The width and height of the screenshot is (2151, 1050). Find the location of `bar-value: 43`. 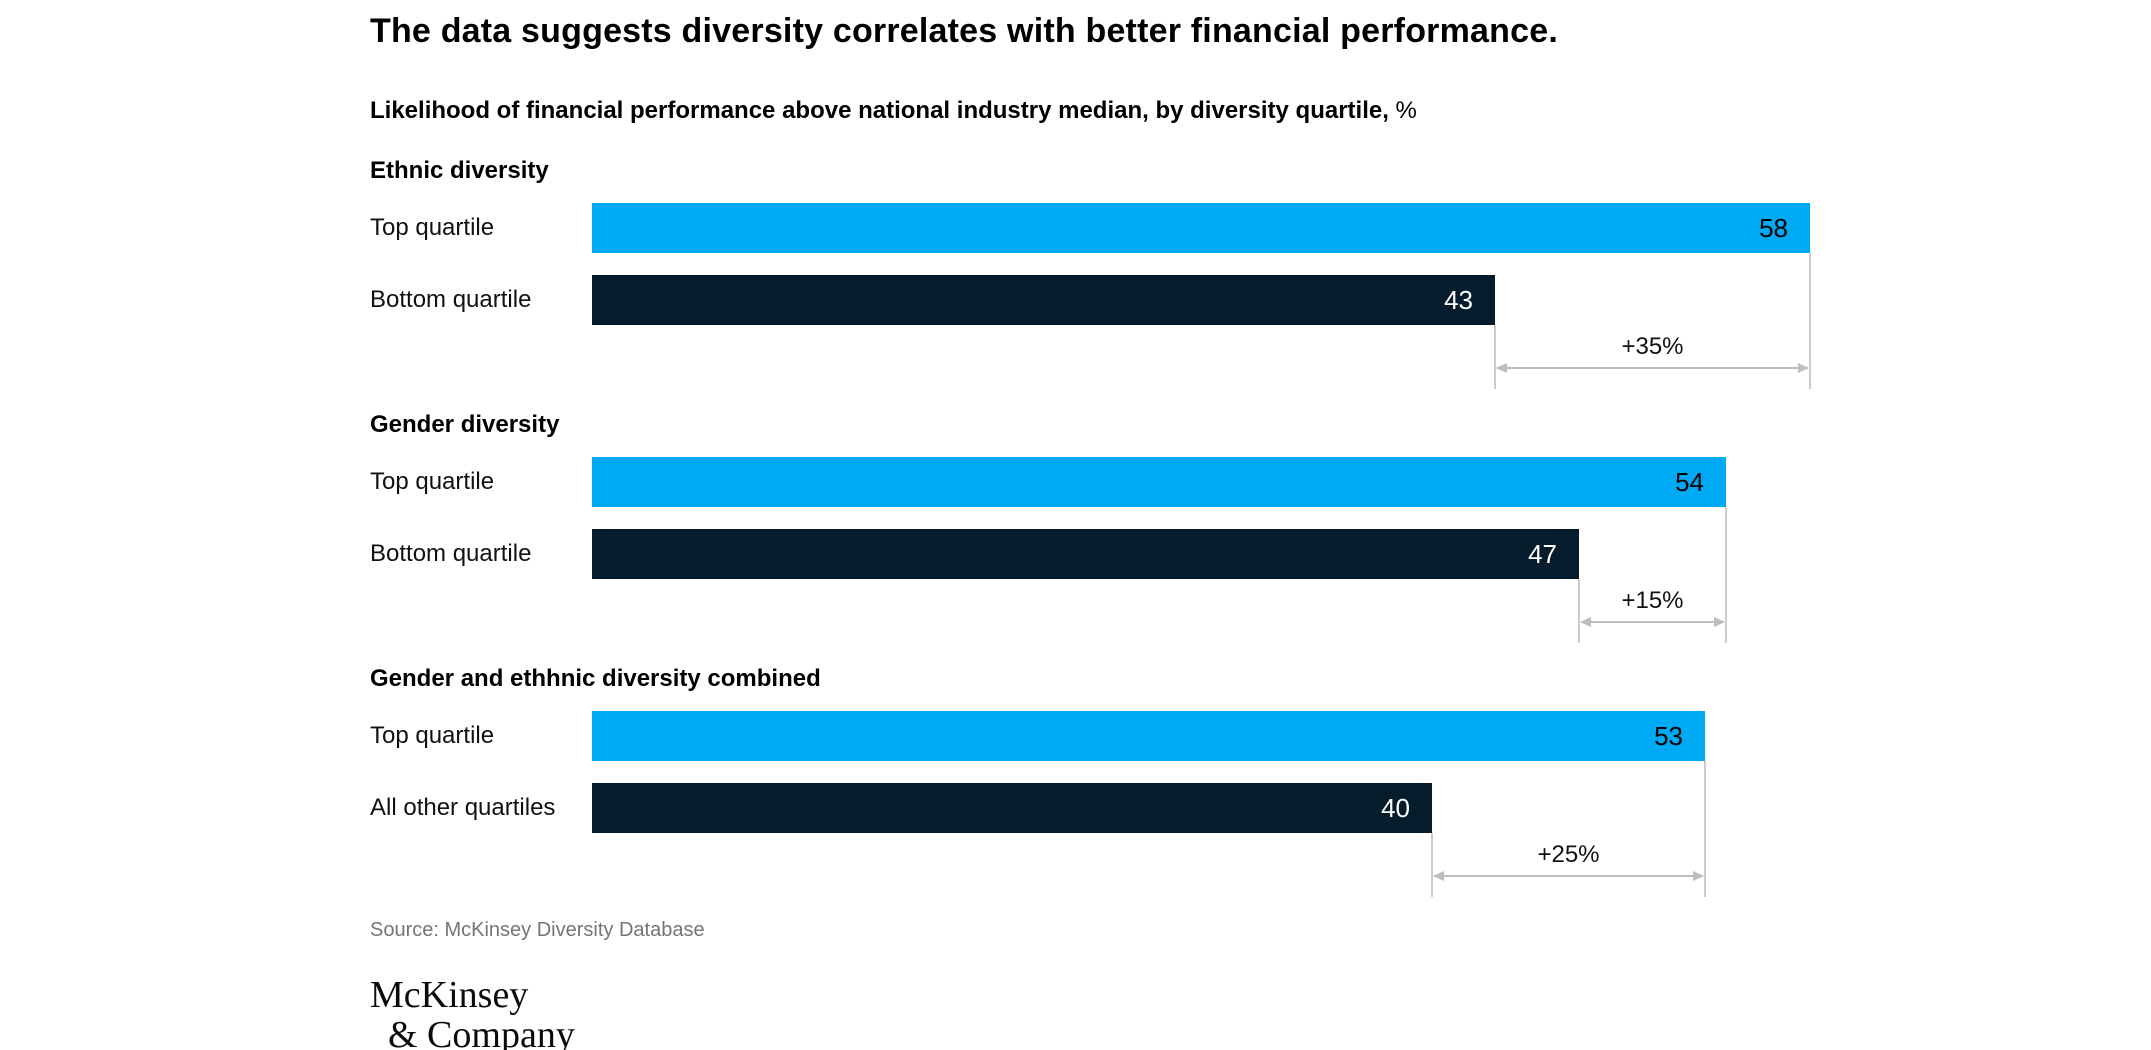

bar-value: 43 is located at coordinates (1458, 299).